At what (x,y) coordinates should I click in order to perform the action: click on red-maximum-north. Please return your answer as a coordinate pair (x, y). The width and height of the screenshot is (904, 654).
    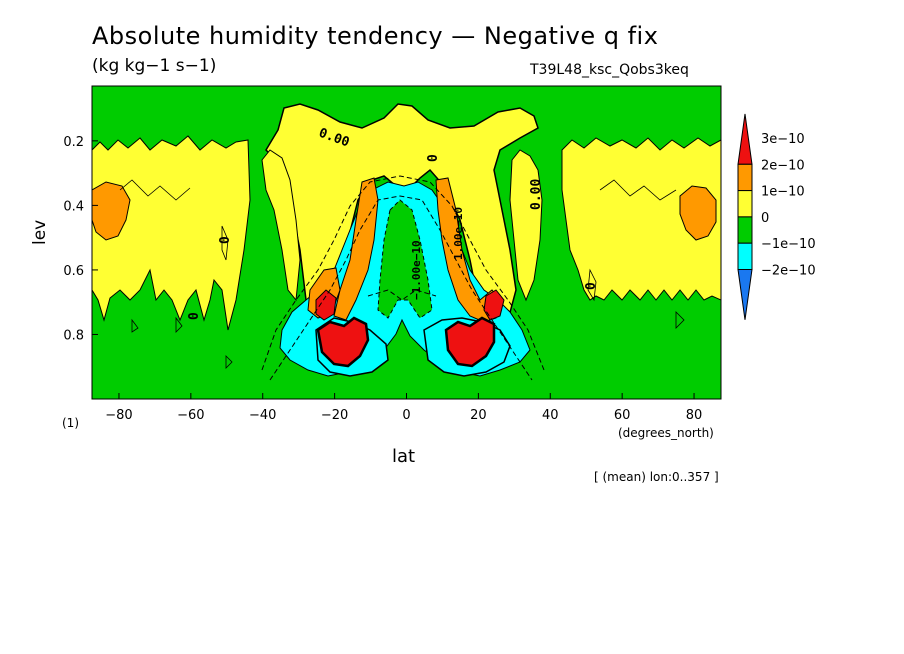
    Looking at the image, I should click on (470, 342).